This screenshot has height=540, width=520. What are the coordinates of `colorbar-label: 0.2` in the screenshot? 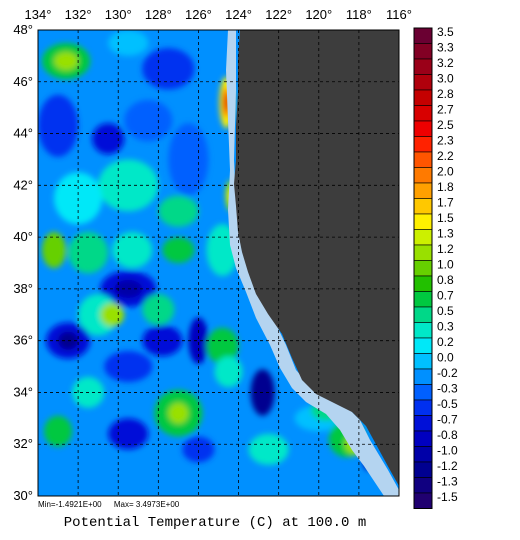 It's located at (445, 342).